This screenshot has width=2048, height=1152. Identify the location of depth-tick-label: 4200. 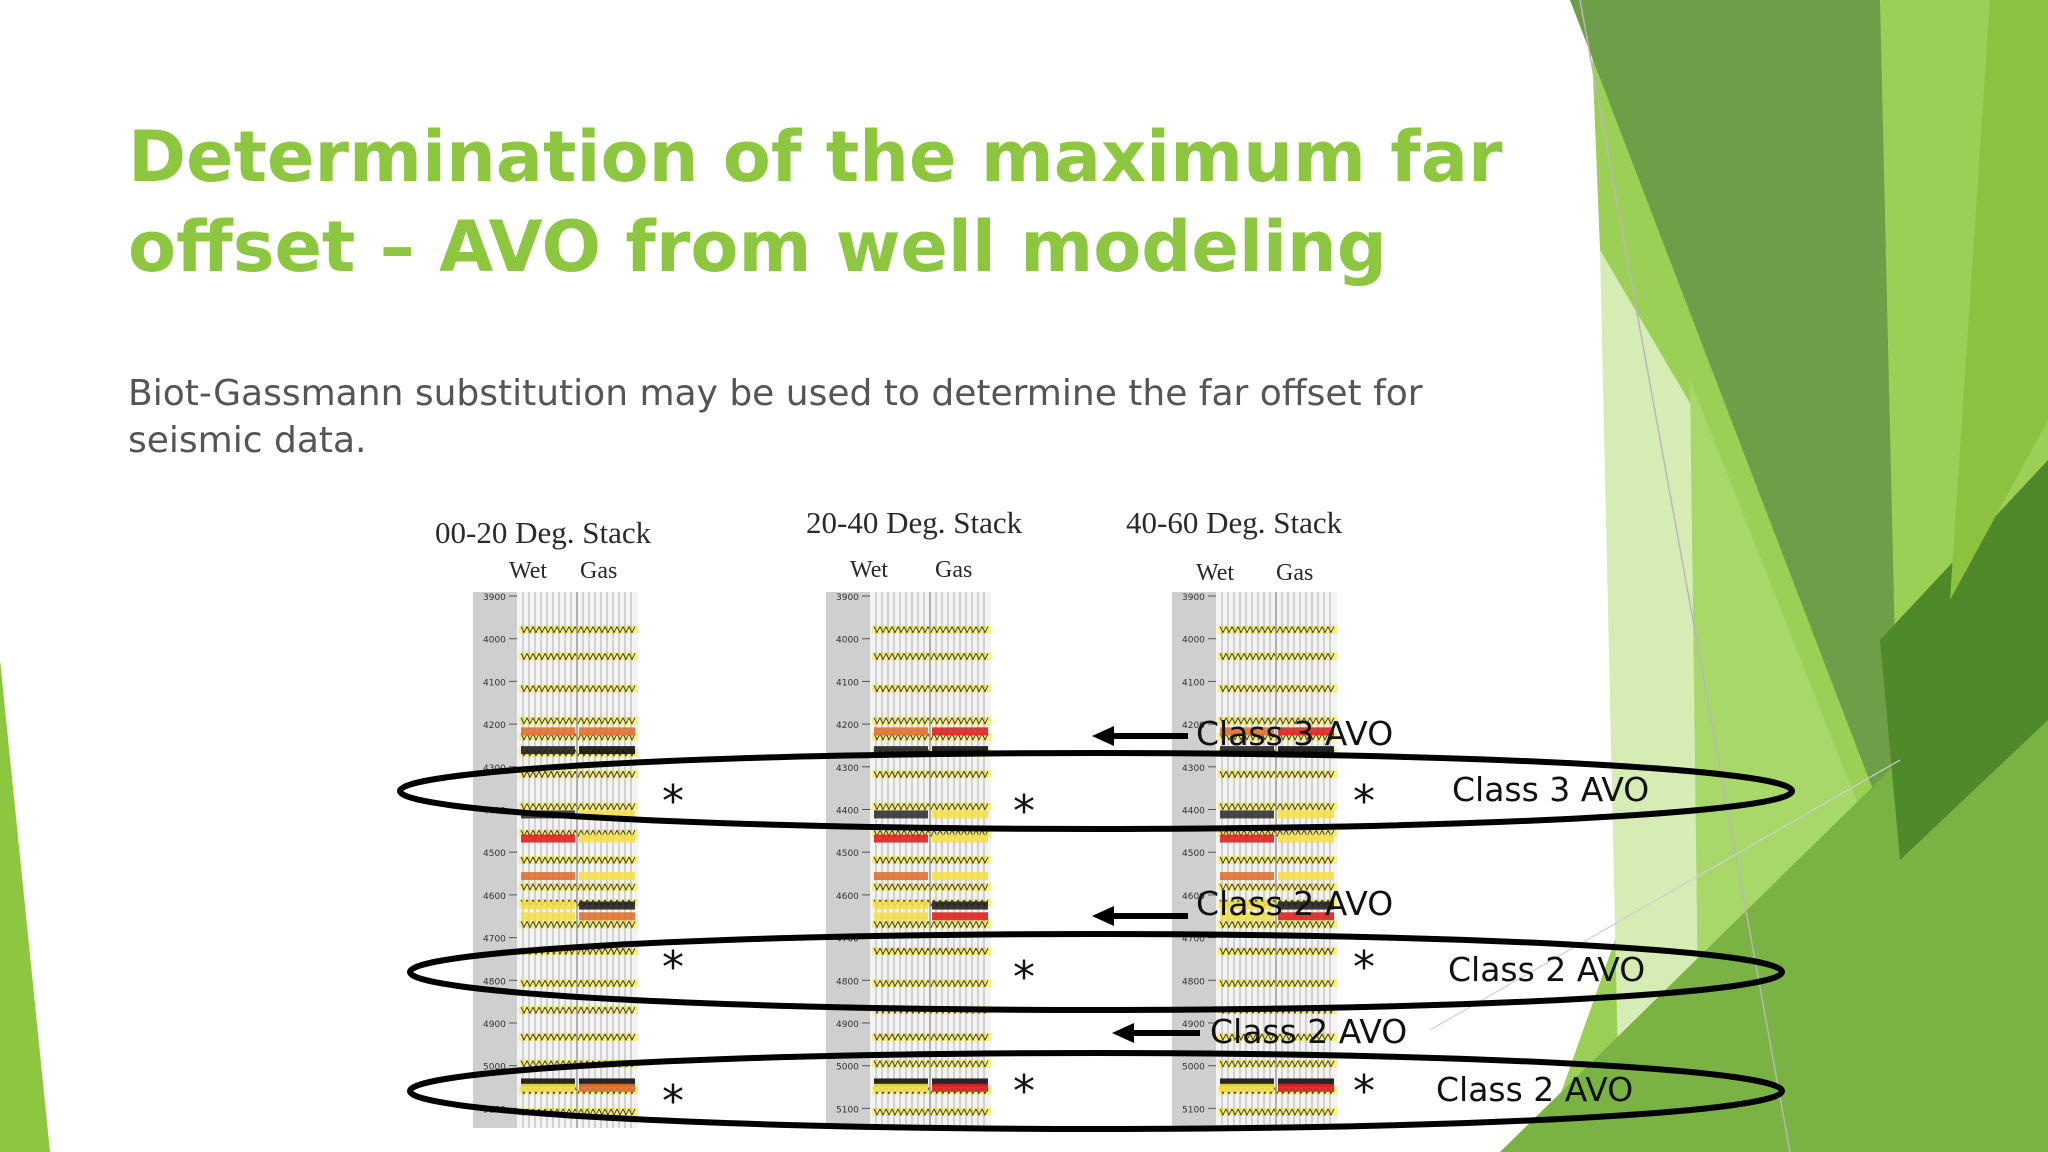
(1193, 726).